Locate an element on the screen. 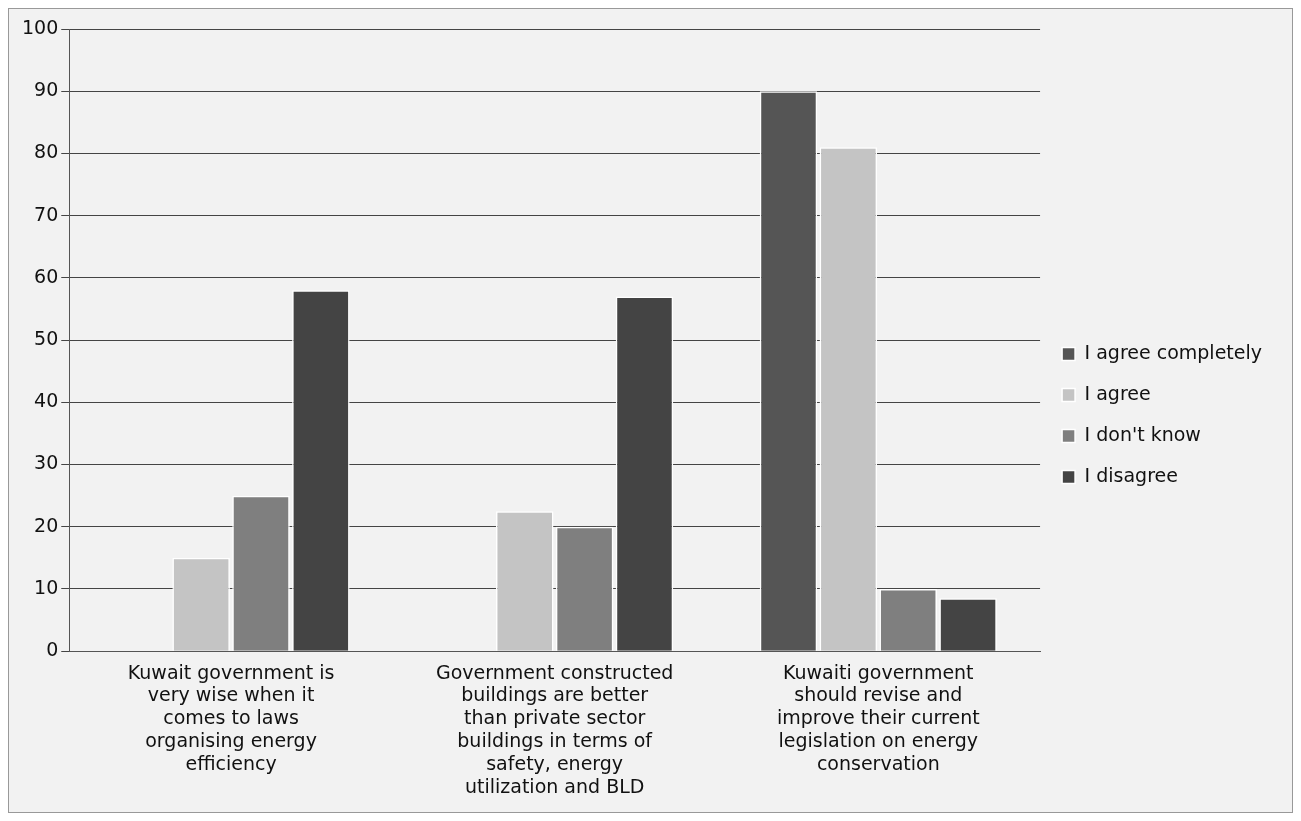 The height and width of the screenshot is (821, 1301). x-tick-label: Government constructed buildings are better than private sector buildings in terms of safety, energy utilization and BLD is located at coordinates (554, 728).